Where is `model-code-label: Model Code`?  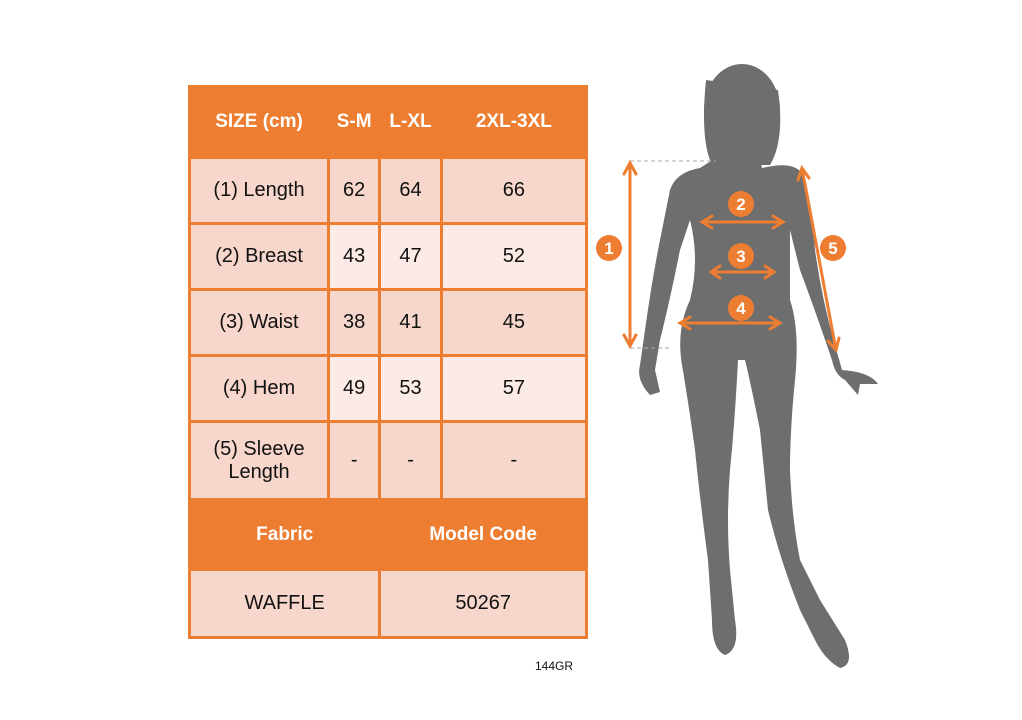 model-code-label: Model Code is located at coordinates (483, 534).